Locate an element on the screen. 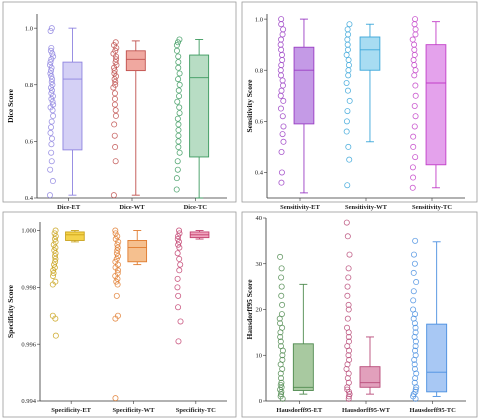 The image size is (479, 419). x-category-label: Dice-ET is located at coordinates (69, 207).